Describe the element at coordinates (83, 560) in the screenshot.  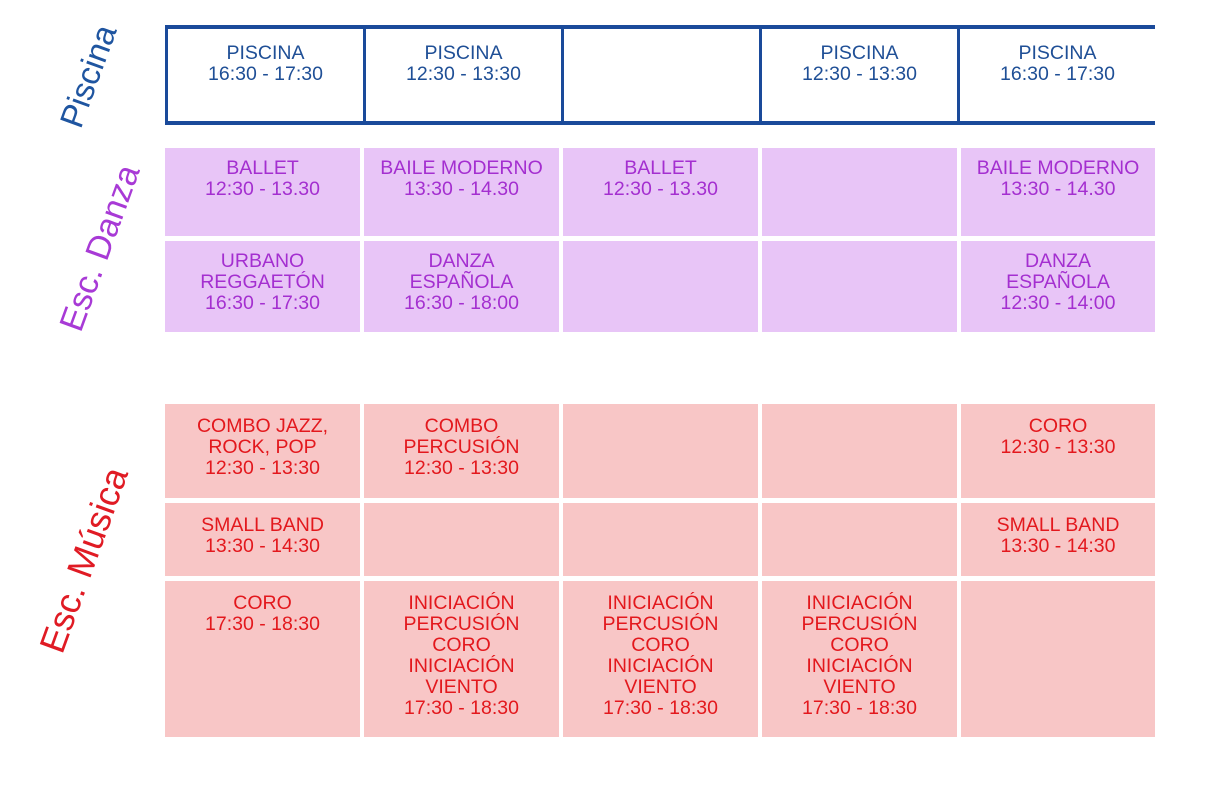
I see `section-label-musica: Esc. Música` at that location.